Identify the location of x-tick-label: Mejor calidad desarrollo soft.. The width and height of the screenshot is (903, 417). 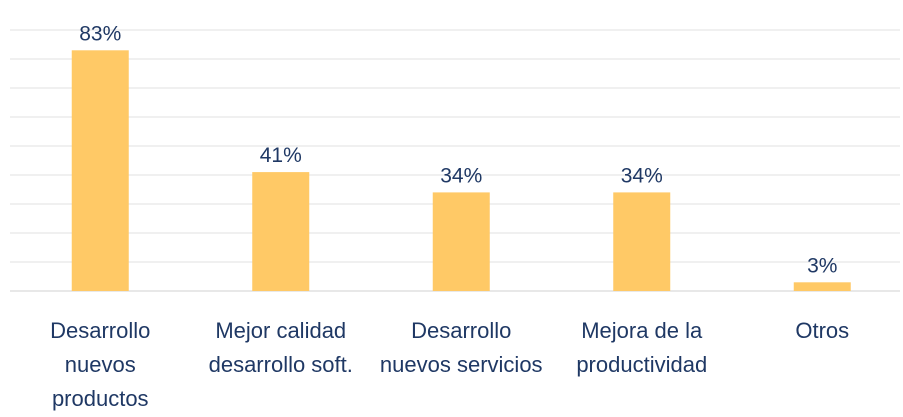
(280, 347).